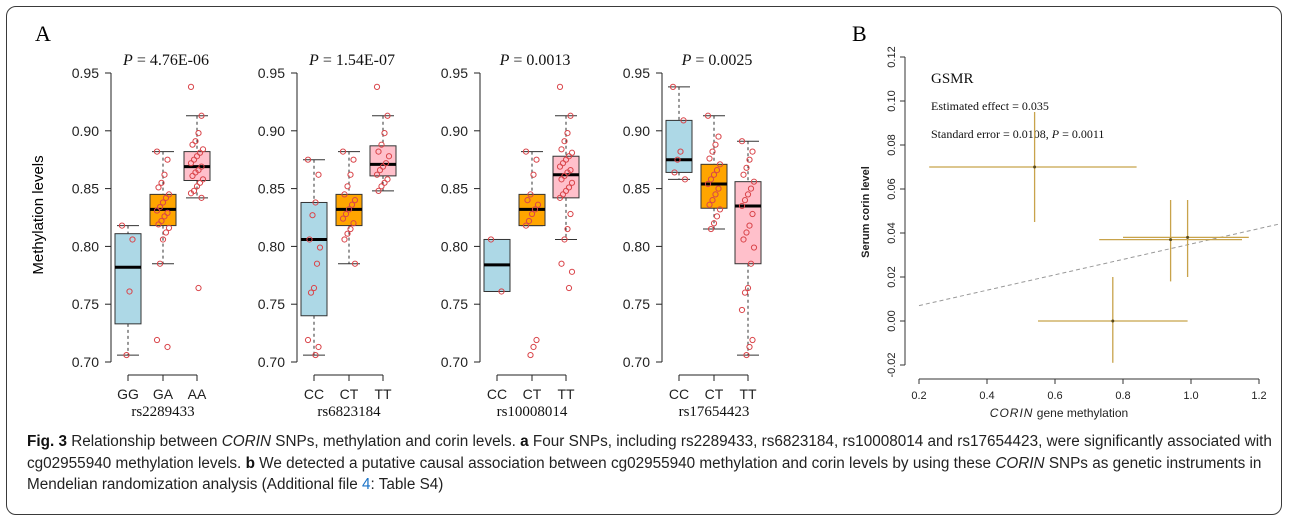 The image size is (1290, 523). What do you see at coordinates (892, 320) in the screenshot?
I see `y-tick-label: 0.00` at bounding box center [892, 320].